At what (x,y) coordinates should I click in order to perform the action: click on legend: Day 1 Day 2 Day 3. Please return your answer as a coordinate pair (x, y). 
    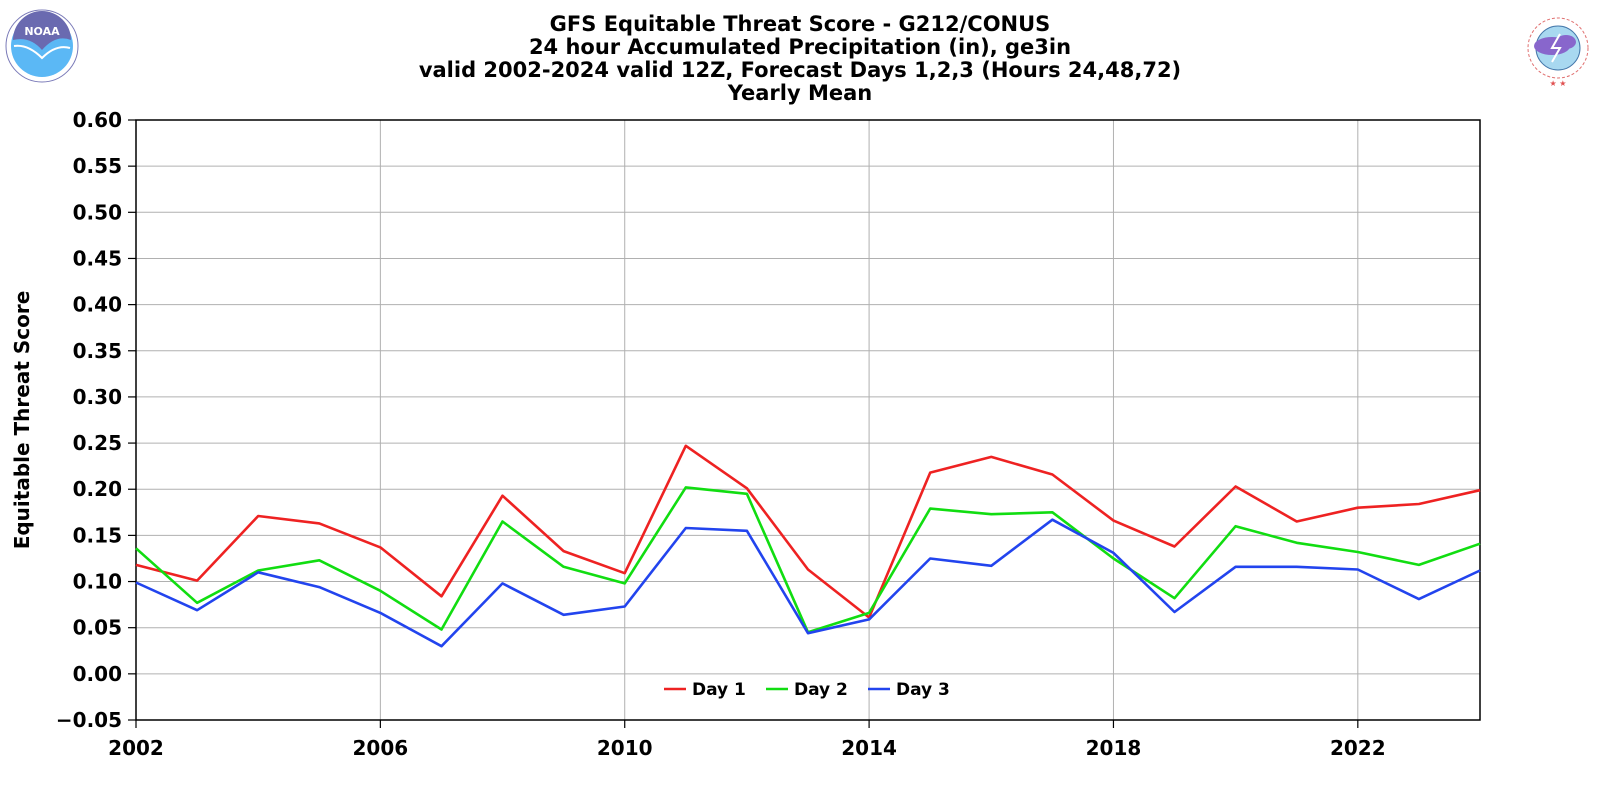
    Looking at the image, I should click on (807, 690).